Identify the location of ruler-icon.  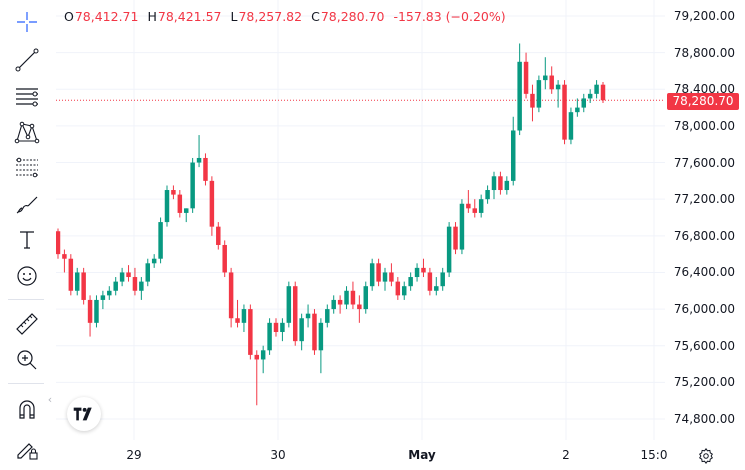
(27, 324).